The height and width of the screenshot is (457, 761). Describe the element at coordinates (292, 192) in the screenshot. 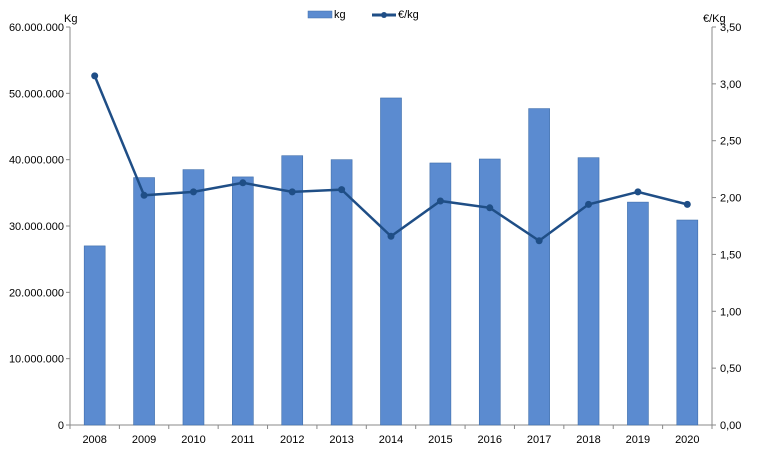

I see `price-point-2012` at that location.